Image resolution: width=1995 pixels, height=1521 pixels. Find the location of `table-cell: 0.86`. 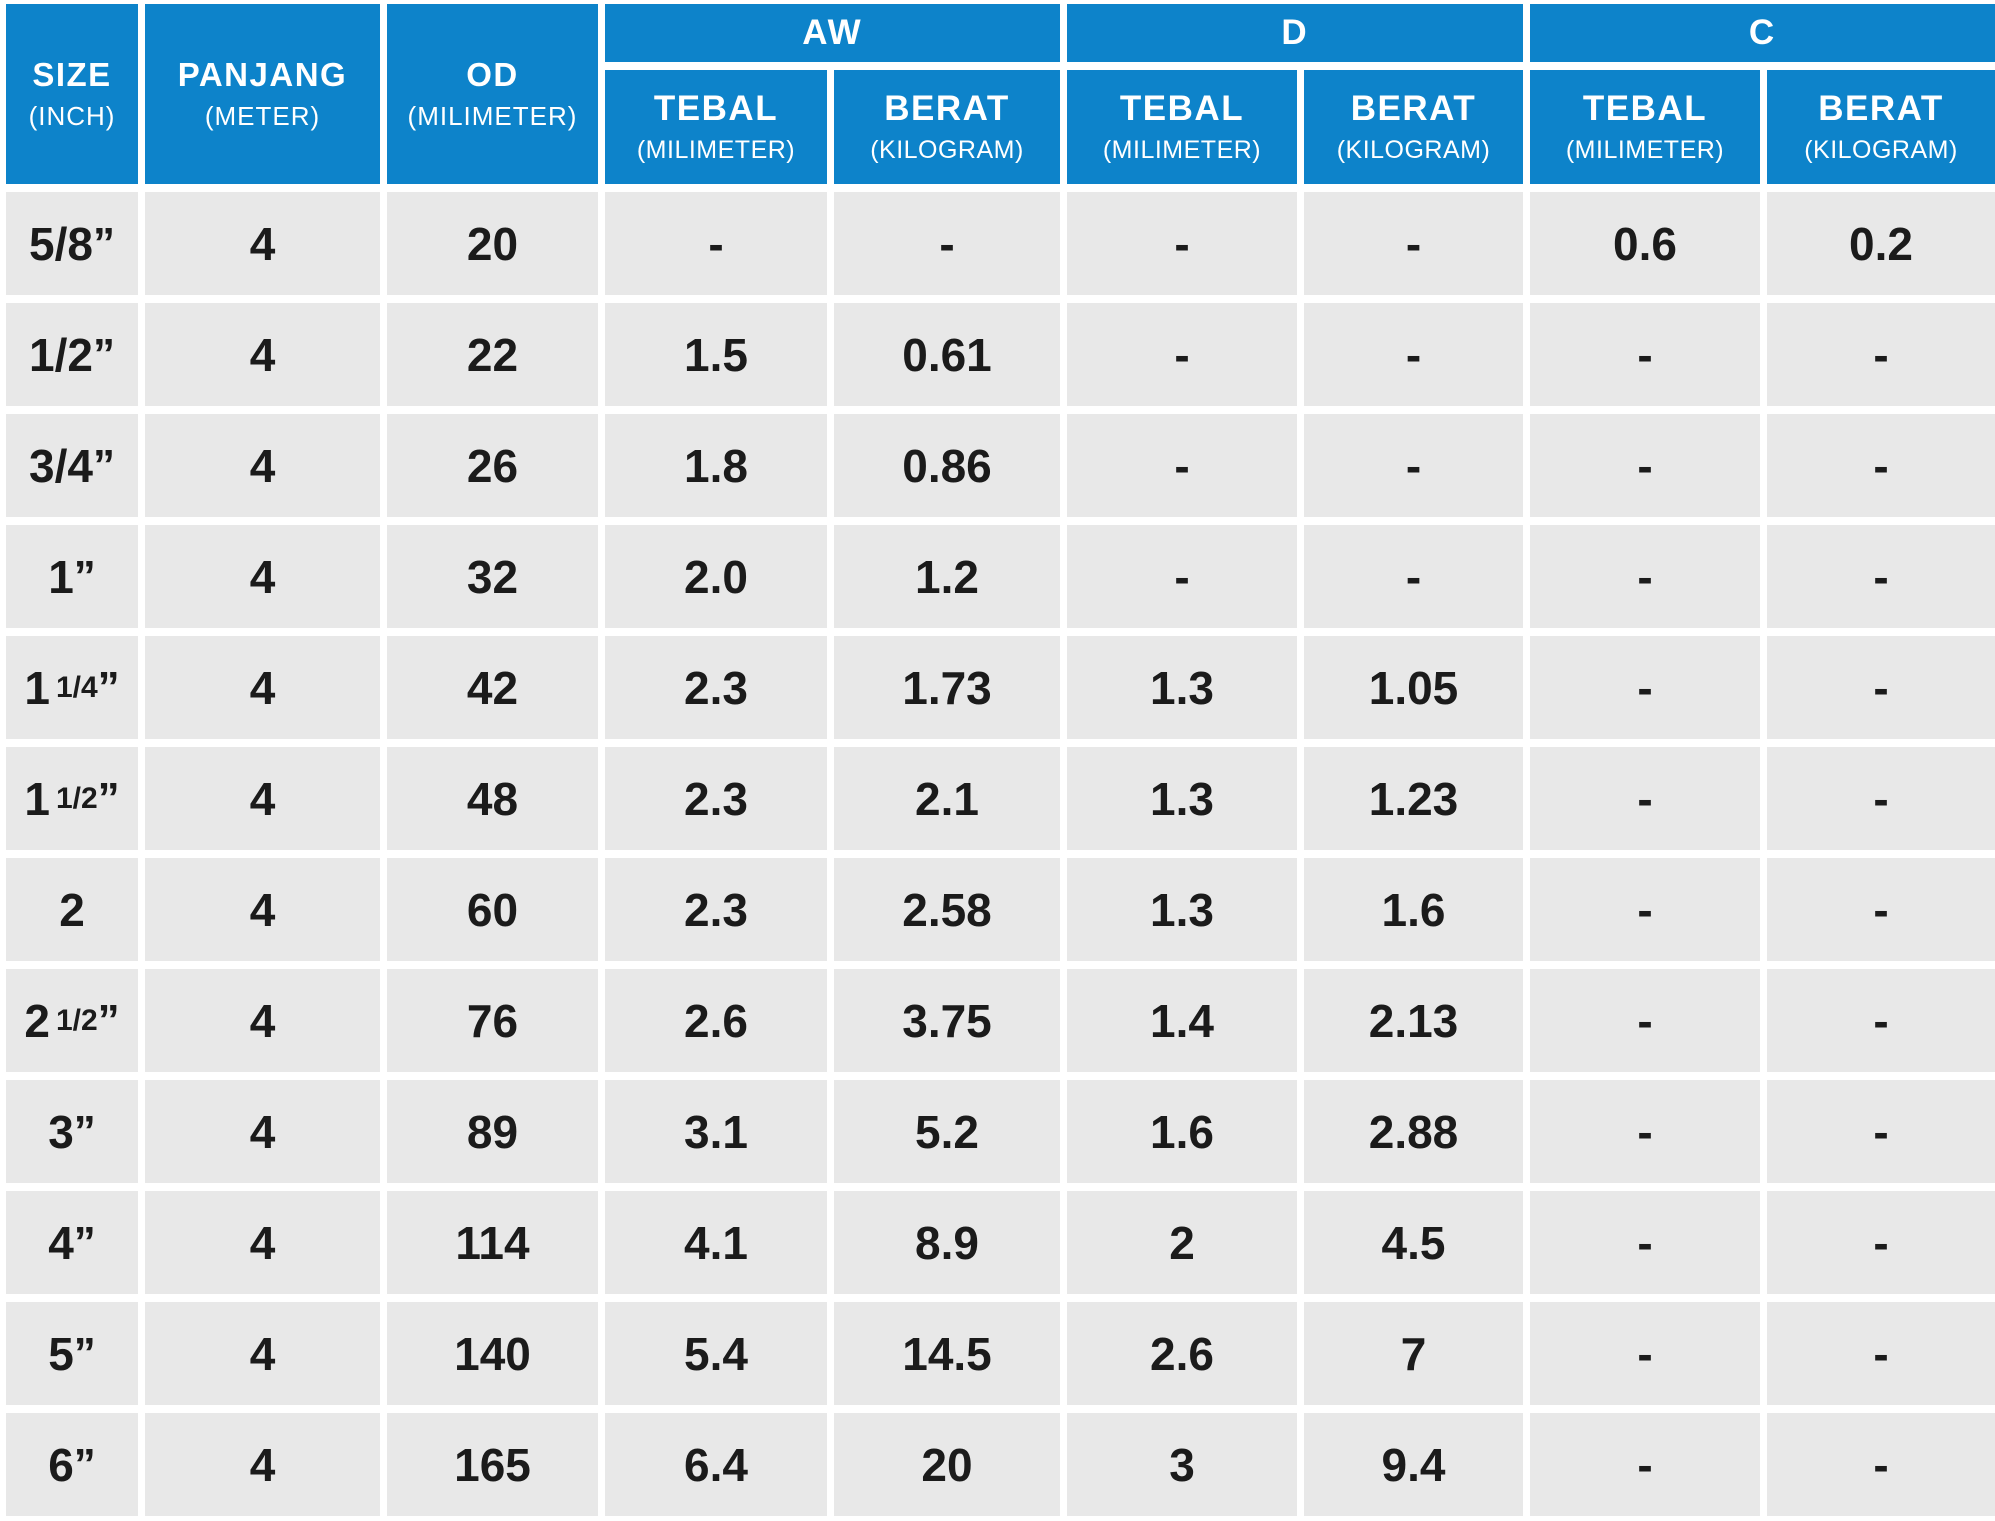

table-cell: 0.86 is located at coordinates (947, 465).